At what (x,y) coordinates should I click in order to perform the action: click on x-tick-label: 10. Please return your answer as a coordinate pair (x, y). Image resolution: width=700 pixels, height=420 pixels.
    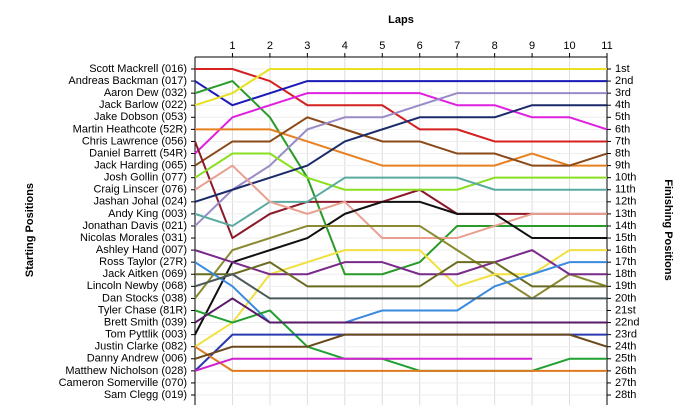
    Looking at the image, I should click on (569, 46).